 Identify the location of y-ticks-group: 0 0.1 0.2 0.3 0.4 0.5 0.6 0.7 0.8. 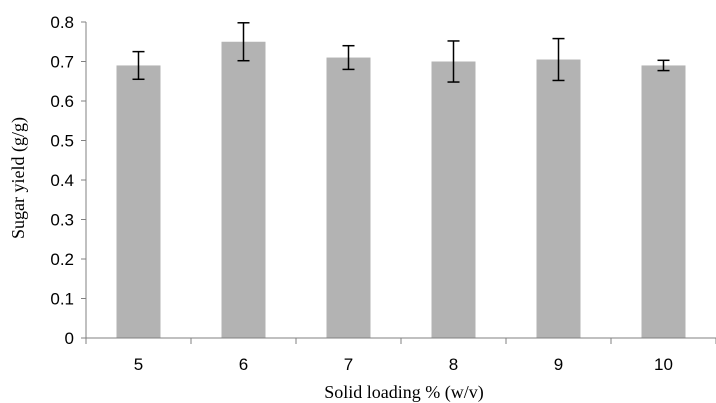
(68, 180).